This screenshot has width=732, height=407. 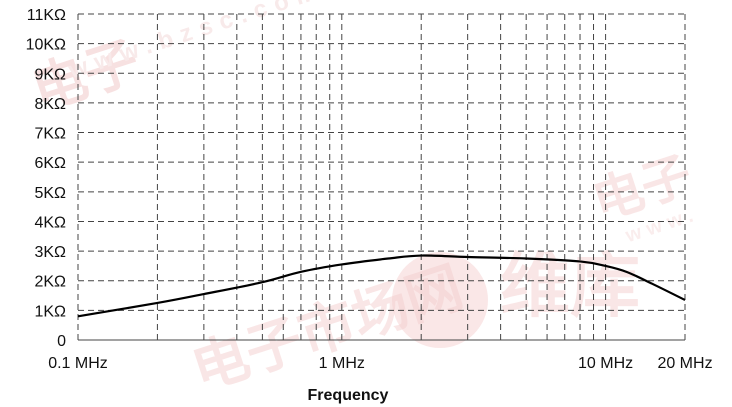 What do you see at coordinates (46, 45) in the screenshot?
I see `y-tick-label: 10KΩ` at bounding box center [46, 45].